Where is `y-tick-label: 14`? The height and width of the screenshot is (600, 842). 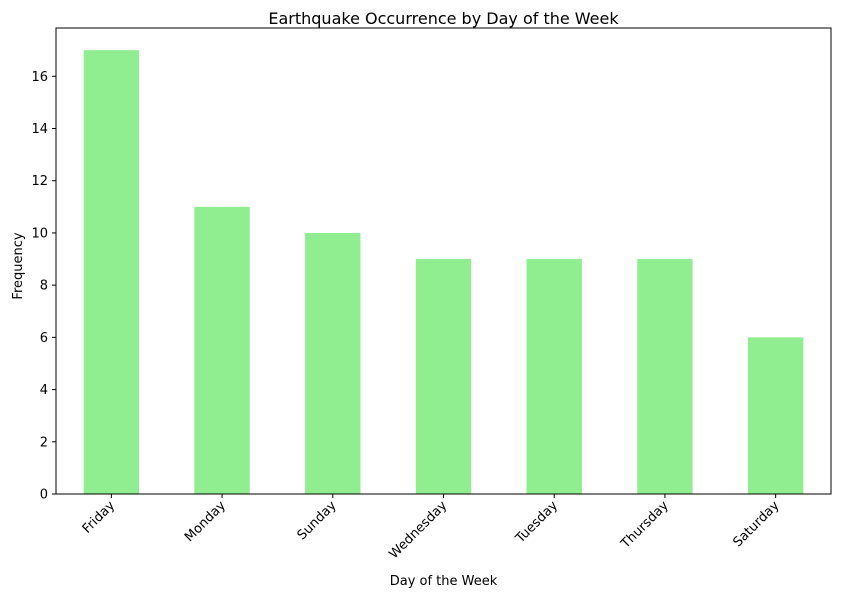 y-tick-label: 14 is located at coordinates (39, 129).